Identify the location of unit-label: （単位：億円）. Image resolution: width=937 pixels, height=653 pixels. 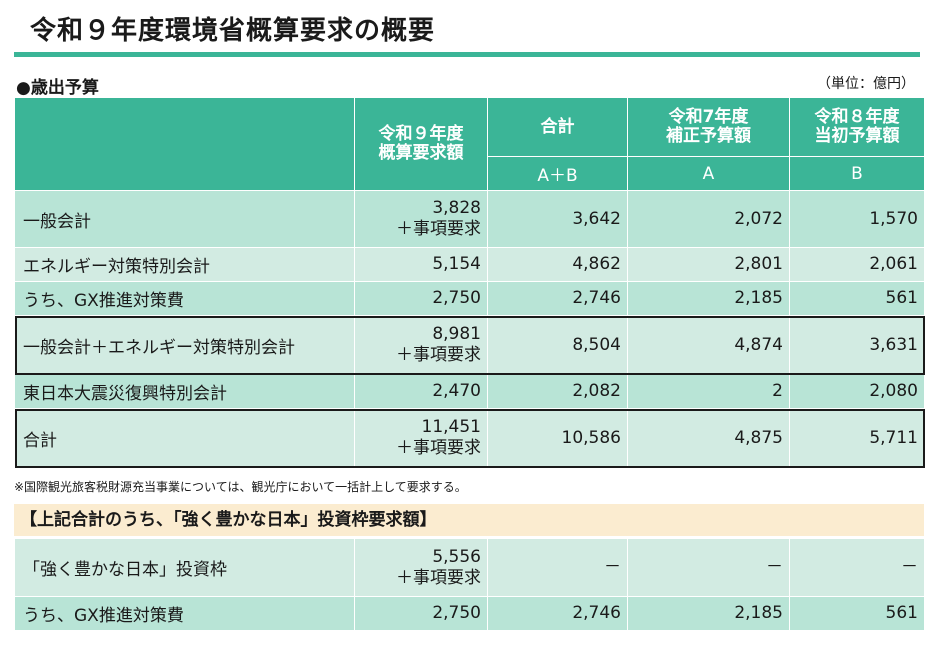
(866, 84).